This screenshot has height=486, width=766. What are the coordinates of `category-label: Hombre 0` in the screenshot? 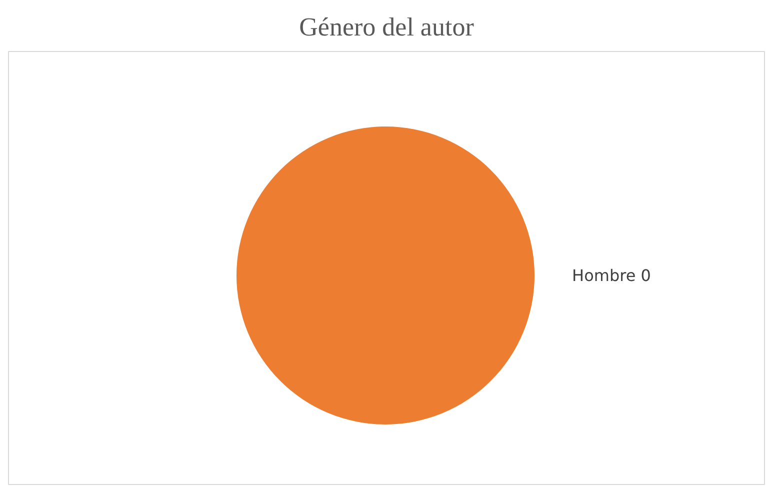 It's located at (611, 275).